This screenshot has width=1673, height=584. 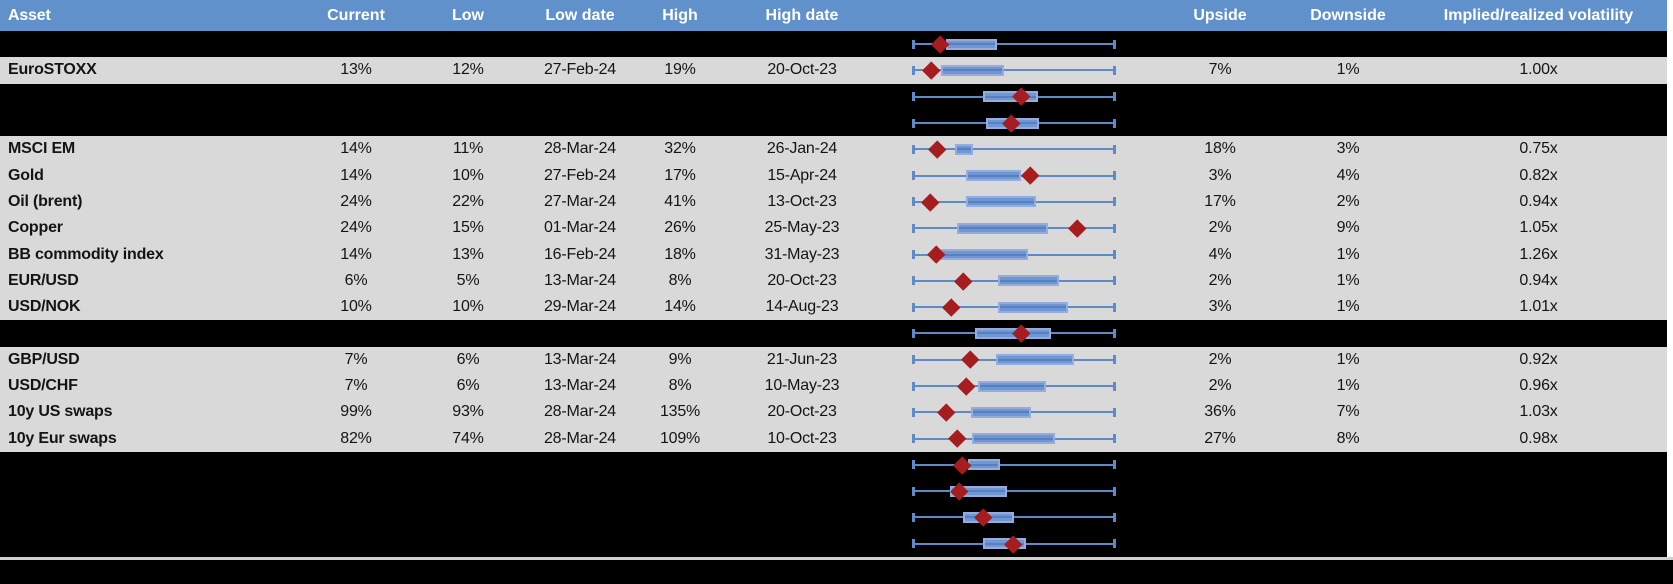 I want to click on asset-label-cell: Oil (brent), so click(x=45, y=201).